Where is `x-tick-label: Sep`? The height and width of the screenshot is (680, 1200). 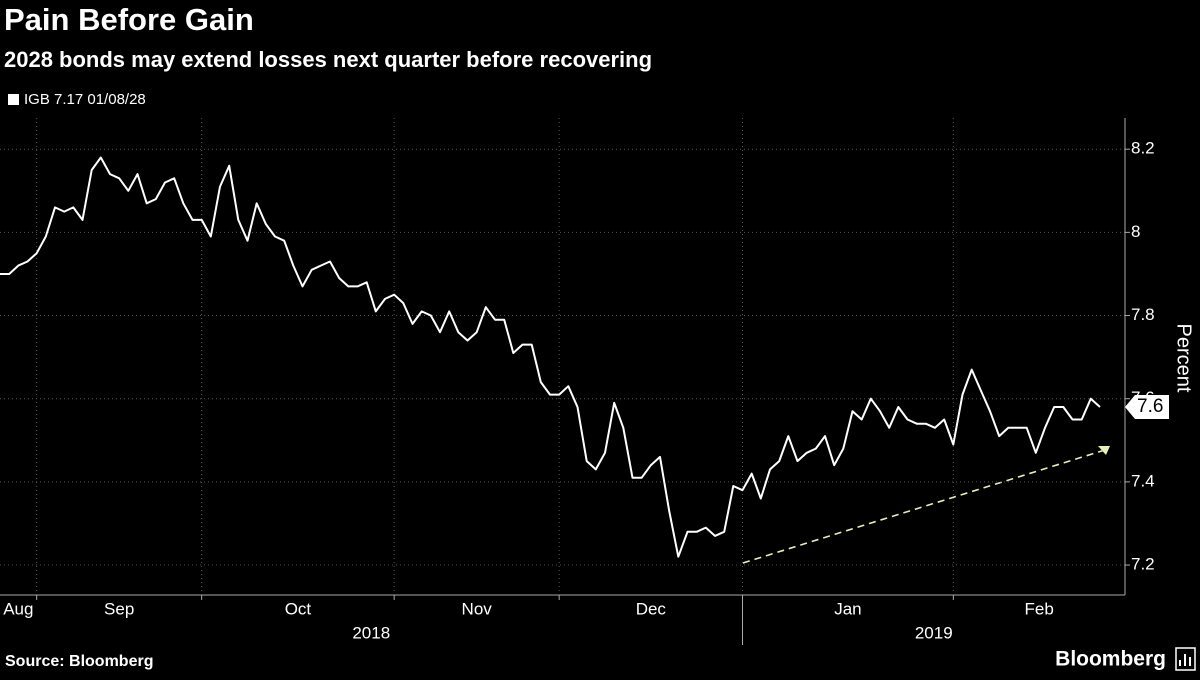
x-tick-label: Sep is located at coordinates (119, 608).